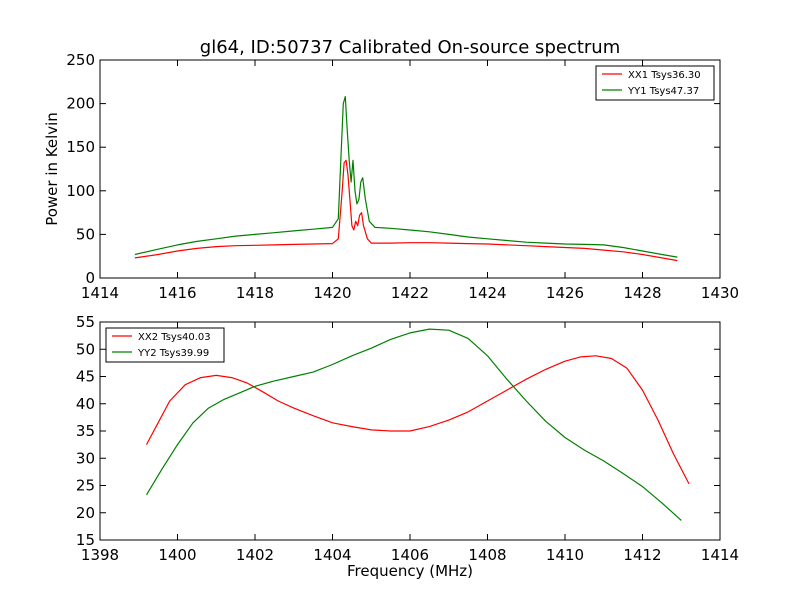 Image resolution: width=800 pixels, height=600 pixels. I want to click on x-tick-label: 1408, so click(487, 555).